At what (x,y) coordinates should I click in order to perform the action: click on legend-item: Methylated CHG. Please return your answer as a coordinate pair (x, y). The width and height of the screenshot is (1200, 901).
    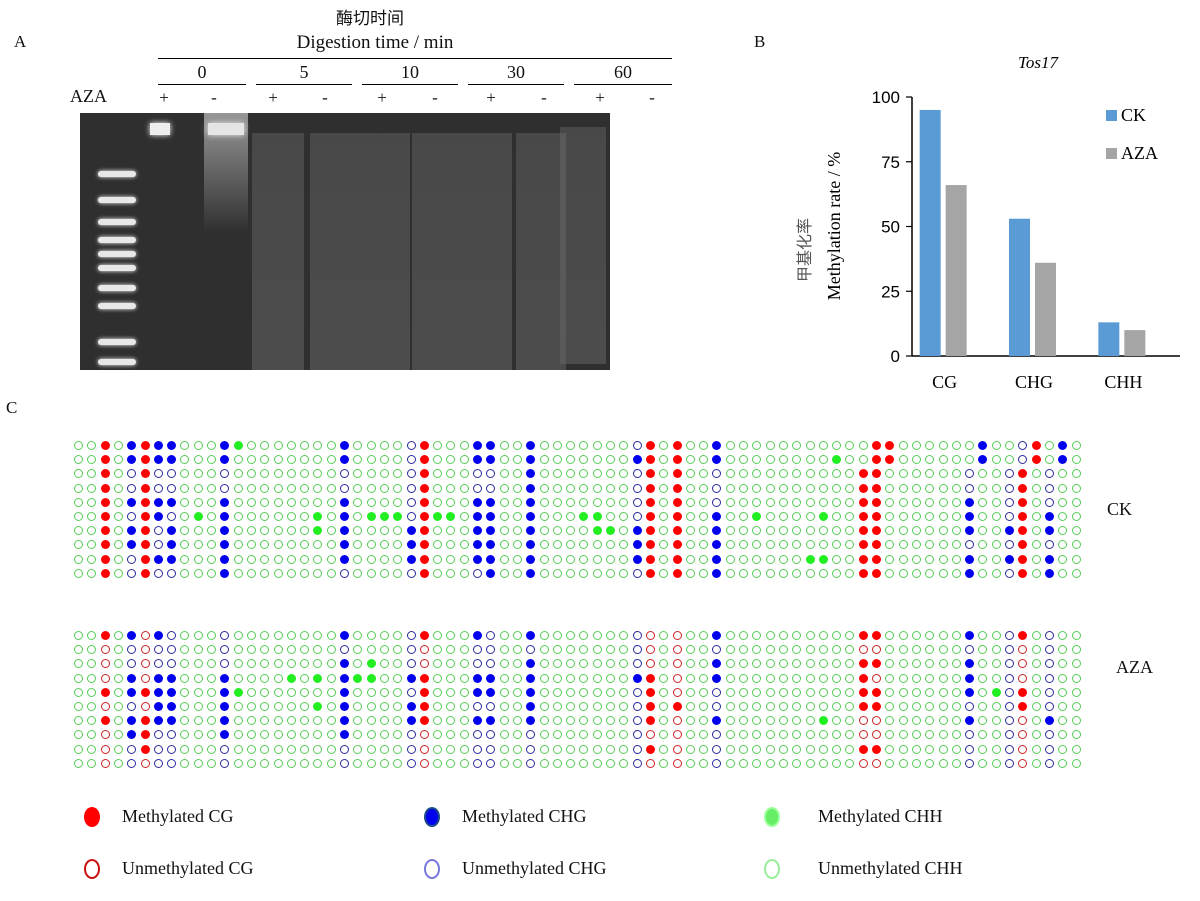
    Looking at the image, I should click on (500, 816).